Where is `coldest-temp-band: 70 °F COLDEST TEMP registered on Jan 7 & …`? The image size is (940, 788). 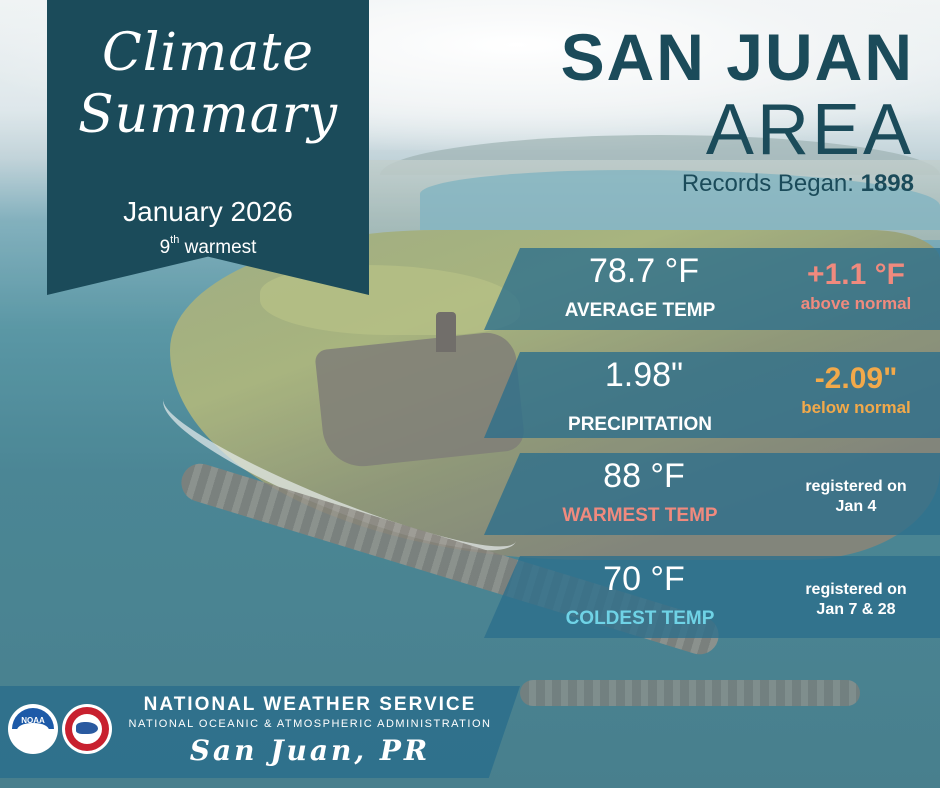
coldest-temp-band: 70 °F COLDEST TEMP registered on Jan 7 & … is located at coordinates (712, 597).